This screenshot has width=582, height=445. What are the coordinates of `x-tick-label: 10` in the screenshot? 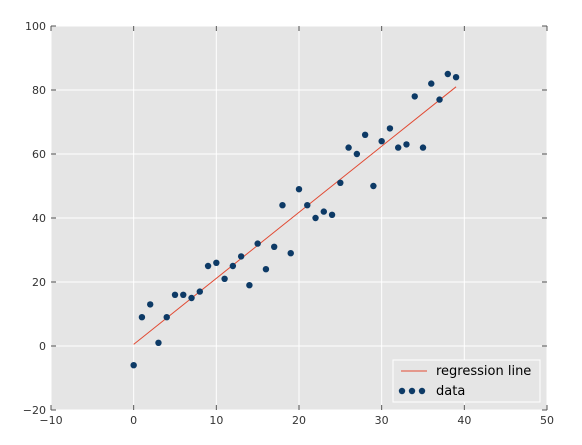 It's located at (216, 420).